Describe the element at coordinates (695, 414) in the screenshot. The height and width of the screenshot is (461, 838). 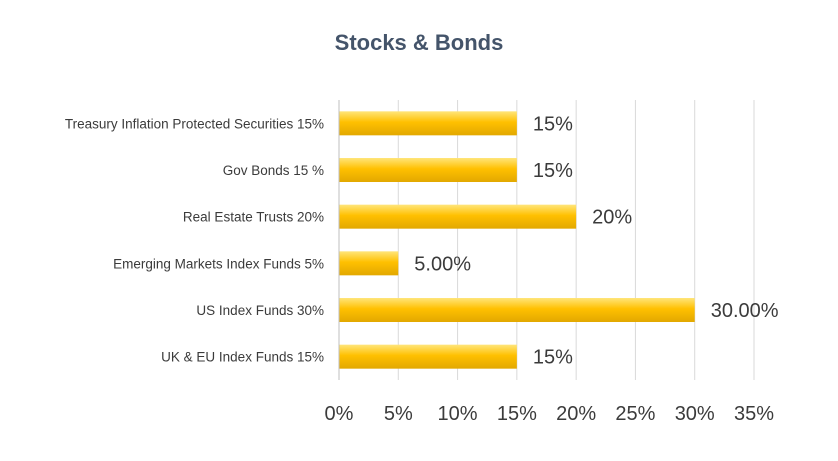
I see `x-tick-label: 30%` at that location.